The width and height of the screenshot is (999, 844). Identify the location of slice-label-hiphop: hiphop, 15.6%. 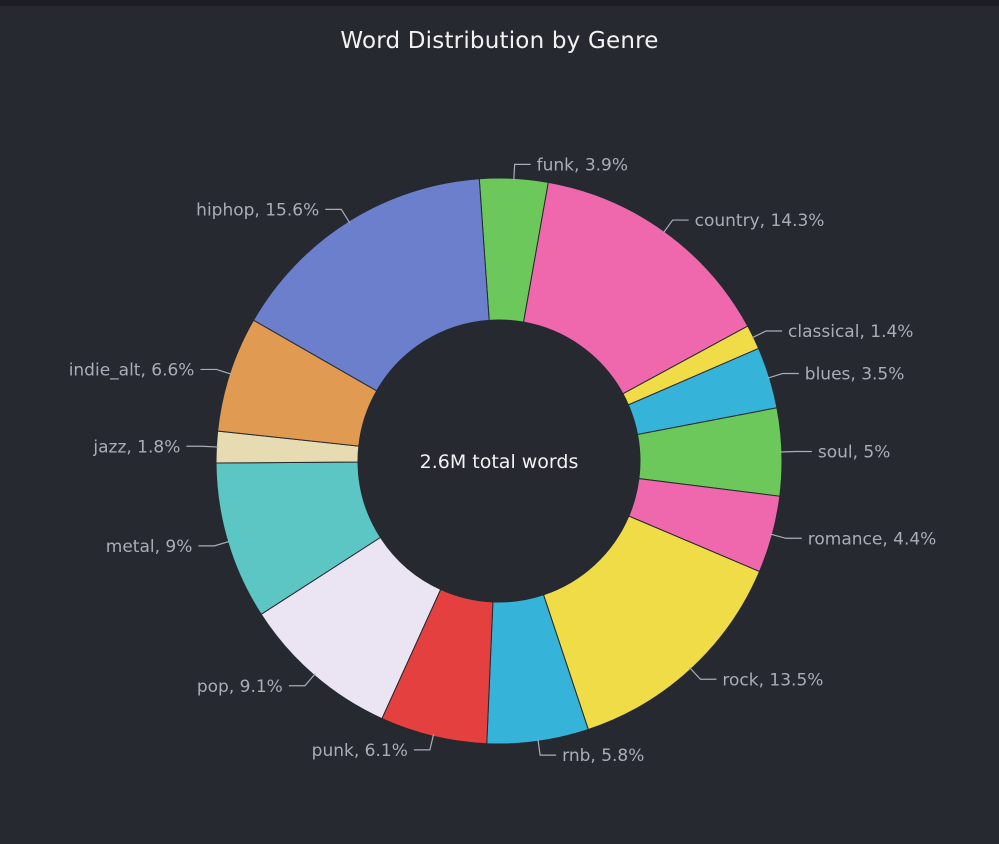
(257, 210).